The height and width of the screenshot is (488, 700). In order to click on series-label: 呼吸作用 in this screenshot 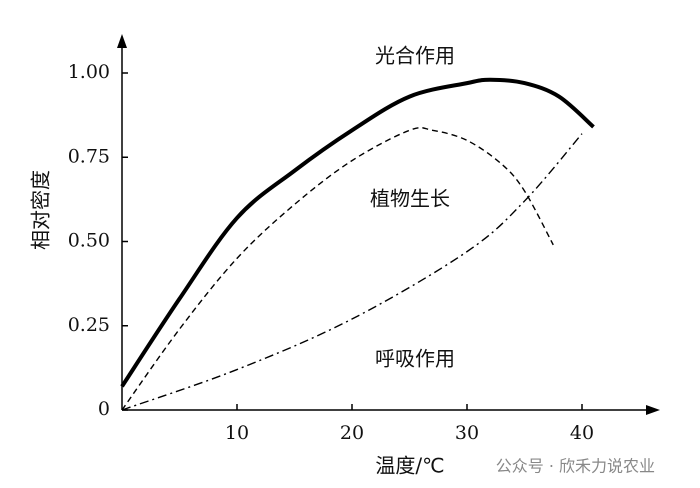, I will do `click(415, 359)`.